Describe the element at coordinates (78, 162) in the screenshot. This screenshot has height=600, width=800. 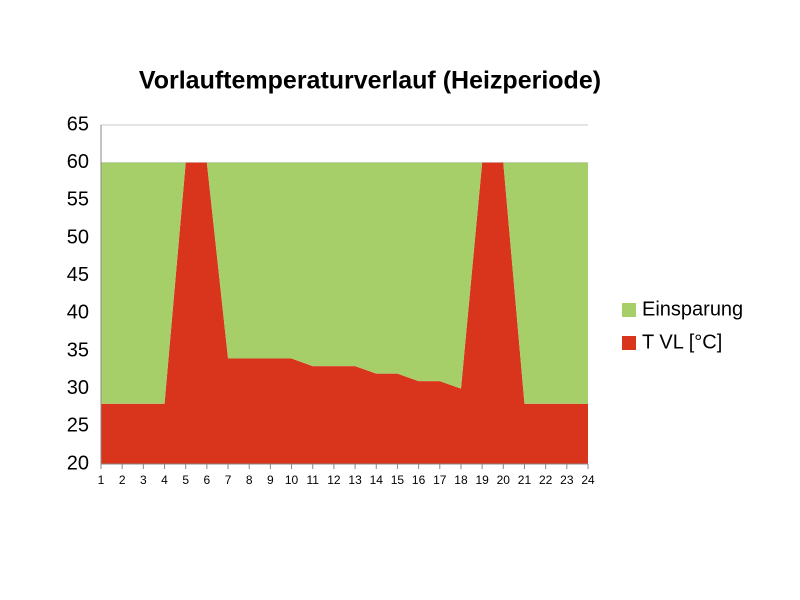
I see `y-tick-label: 60` at that location.